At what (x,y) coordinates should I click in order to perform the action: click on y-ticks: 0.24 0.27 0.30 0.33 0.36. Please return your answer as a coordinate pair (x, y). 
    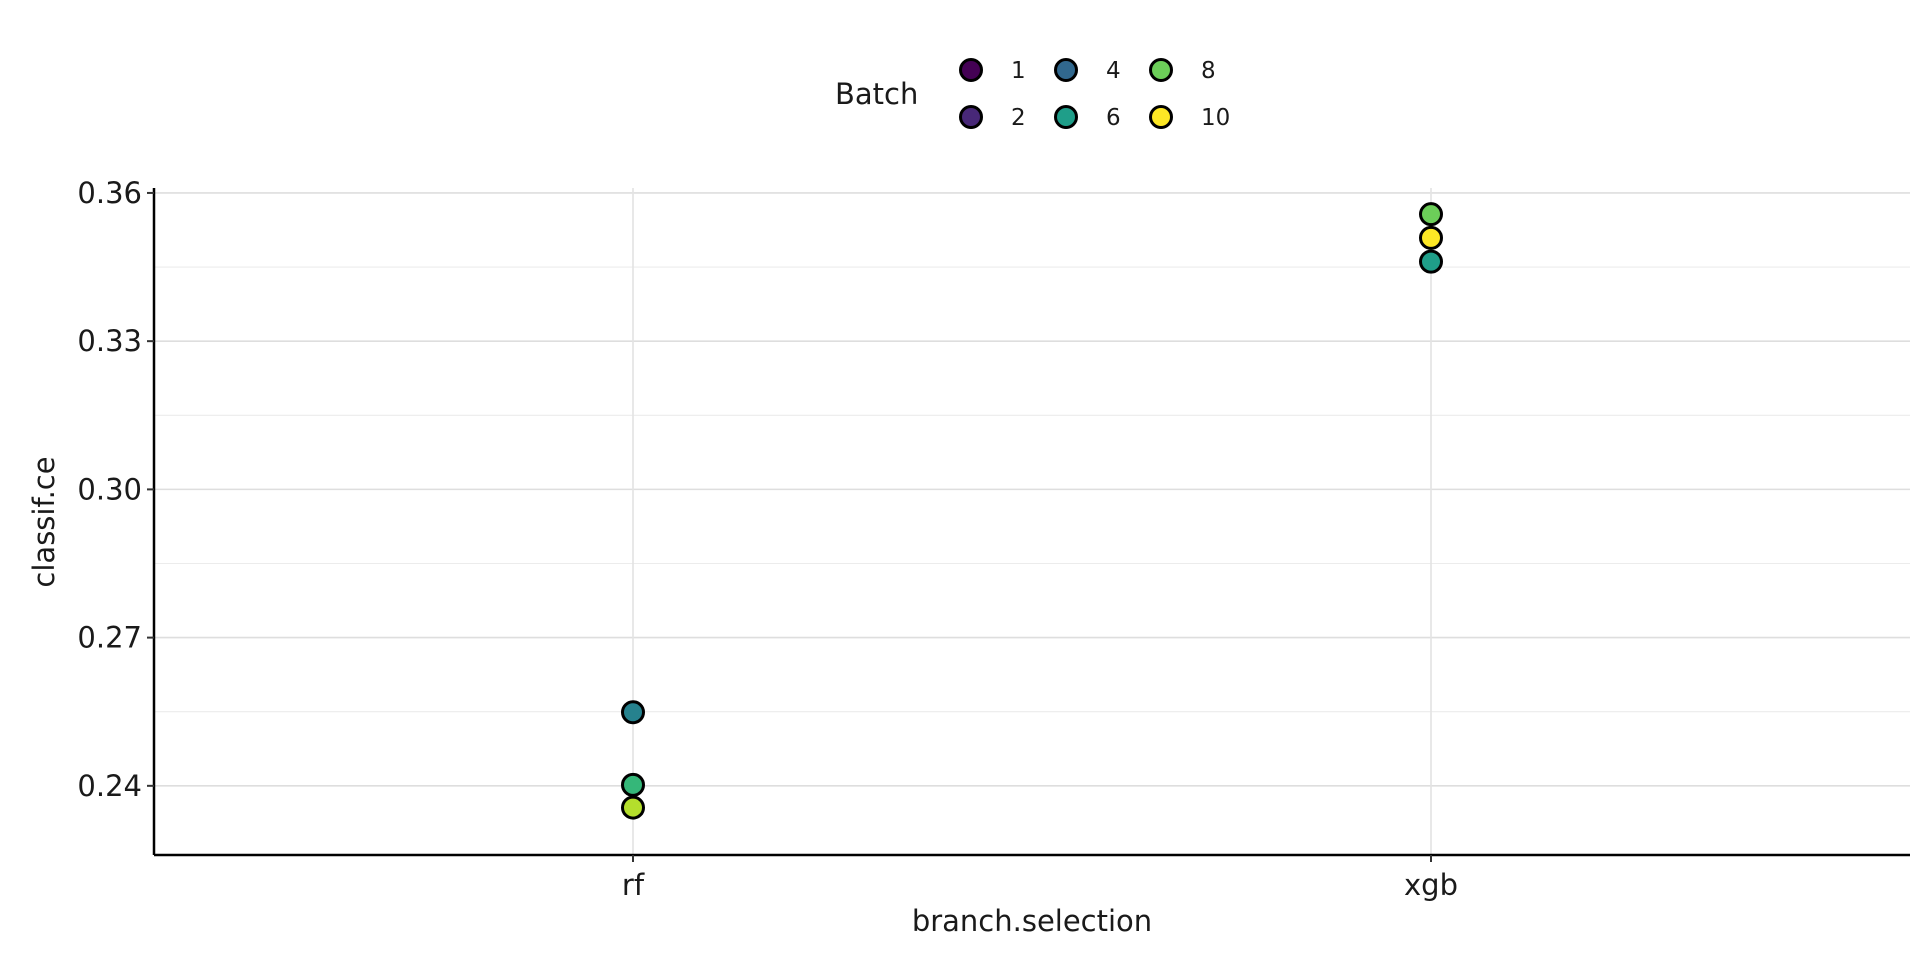
    Looking at the image, I should click on (115, 489).